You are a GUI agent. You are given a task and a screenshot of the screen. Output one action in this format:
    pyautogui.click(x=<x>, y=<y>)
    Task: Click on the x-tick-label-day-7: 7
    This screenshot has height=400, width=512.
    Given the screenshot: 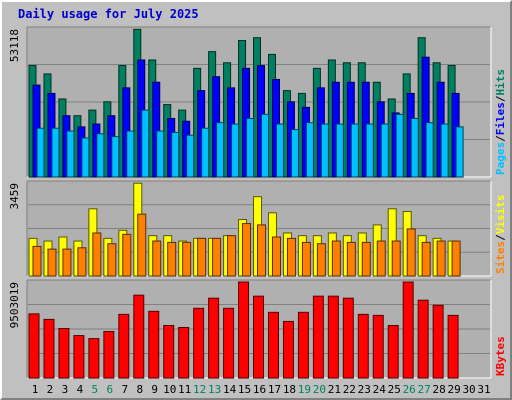 What is the action you would take?
    pyautogui.click(x=124, y=389)
    